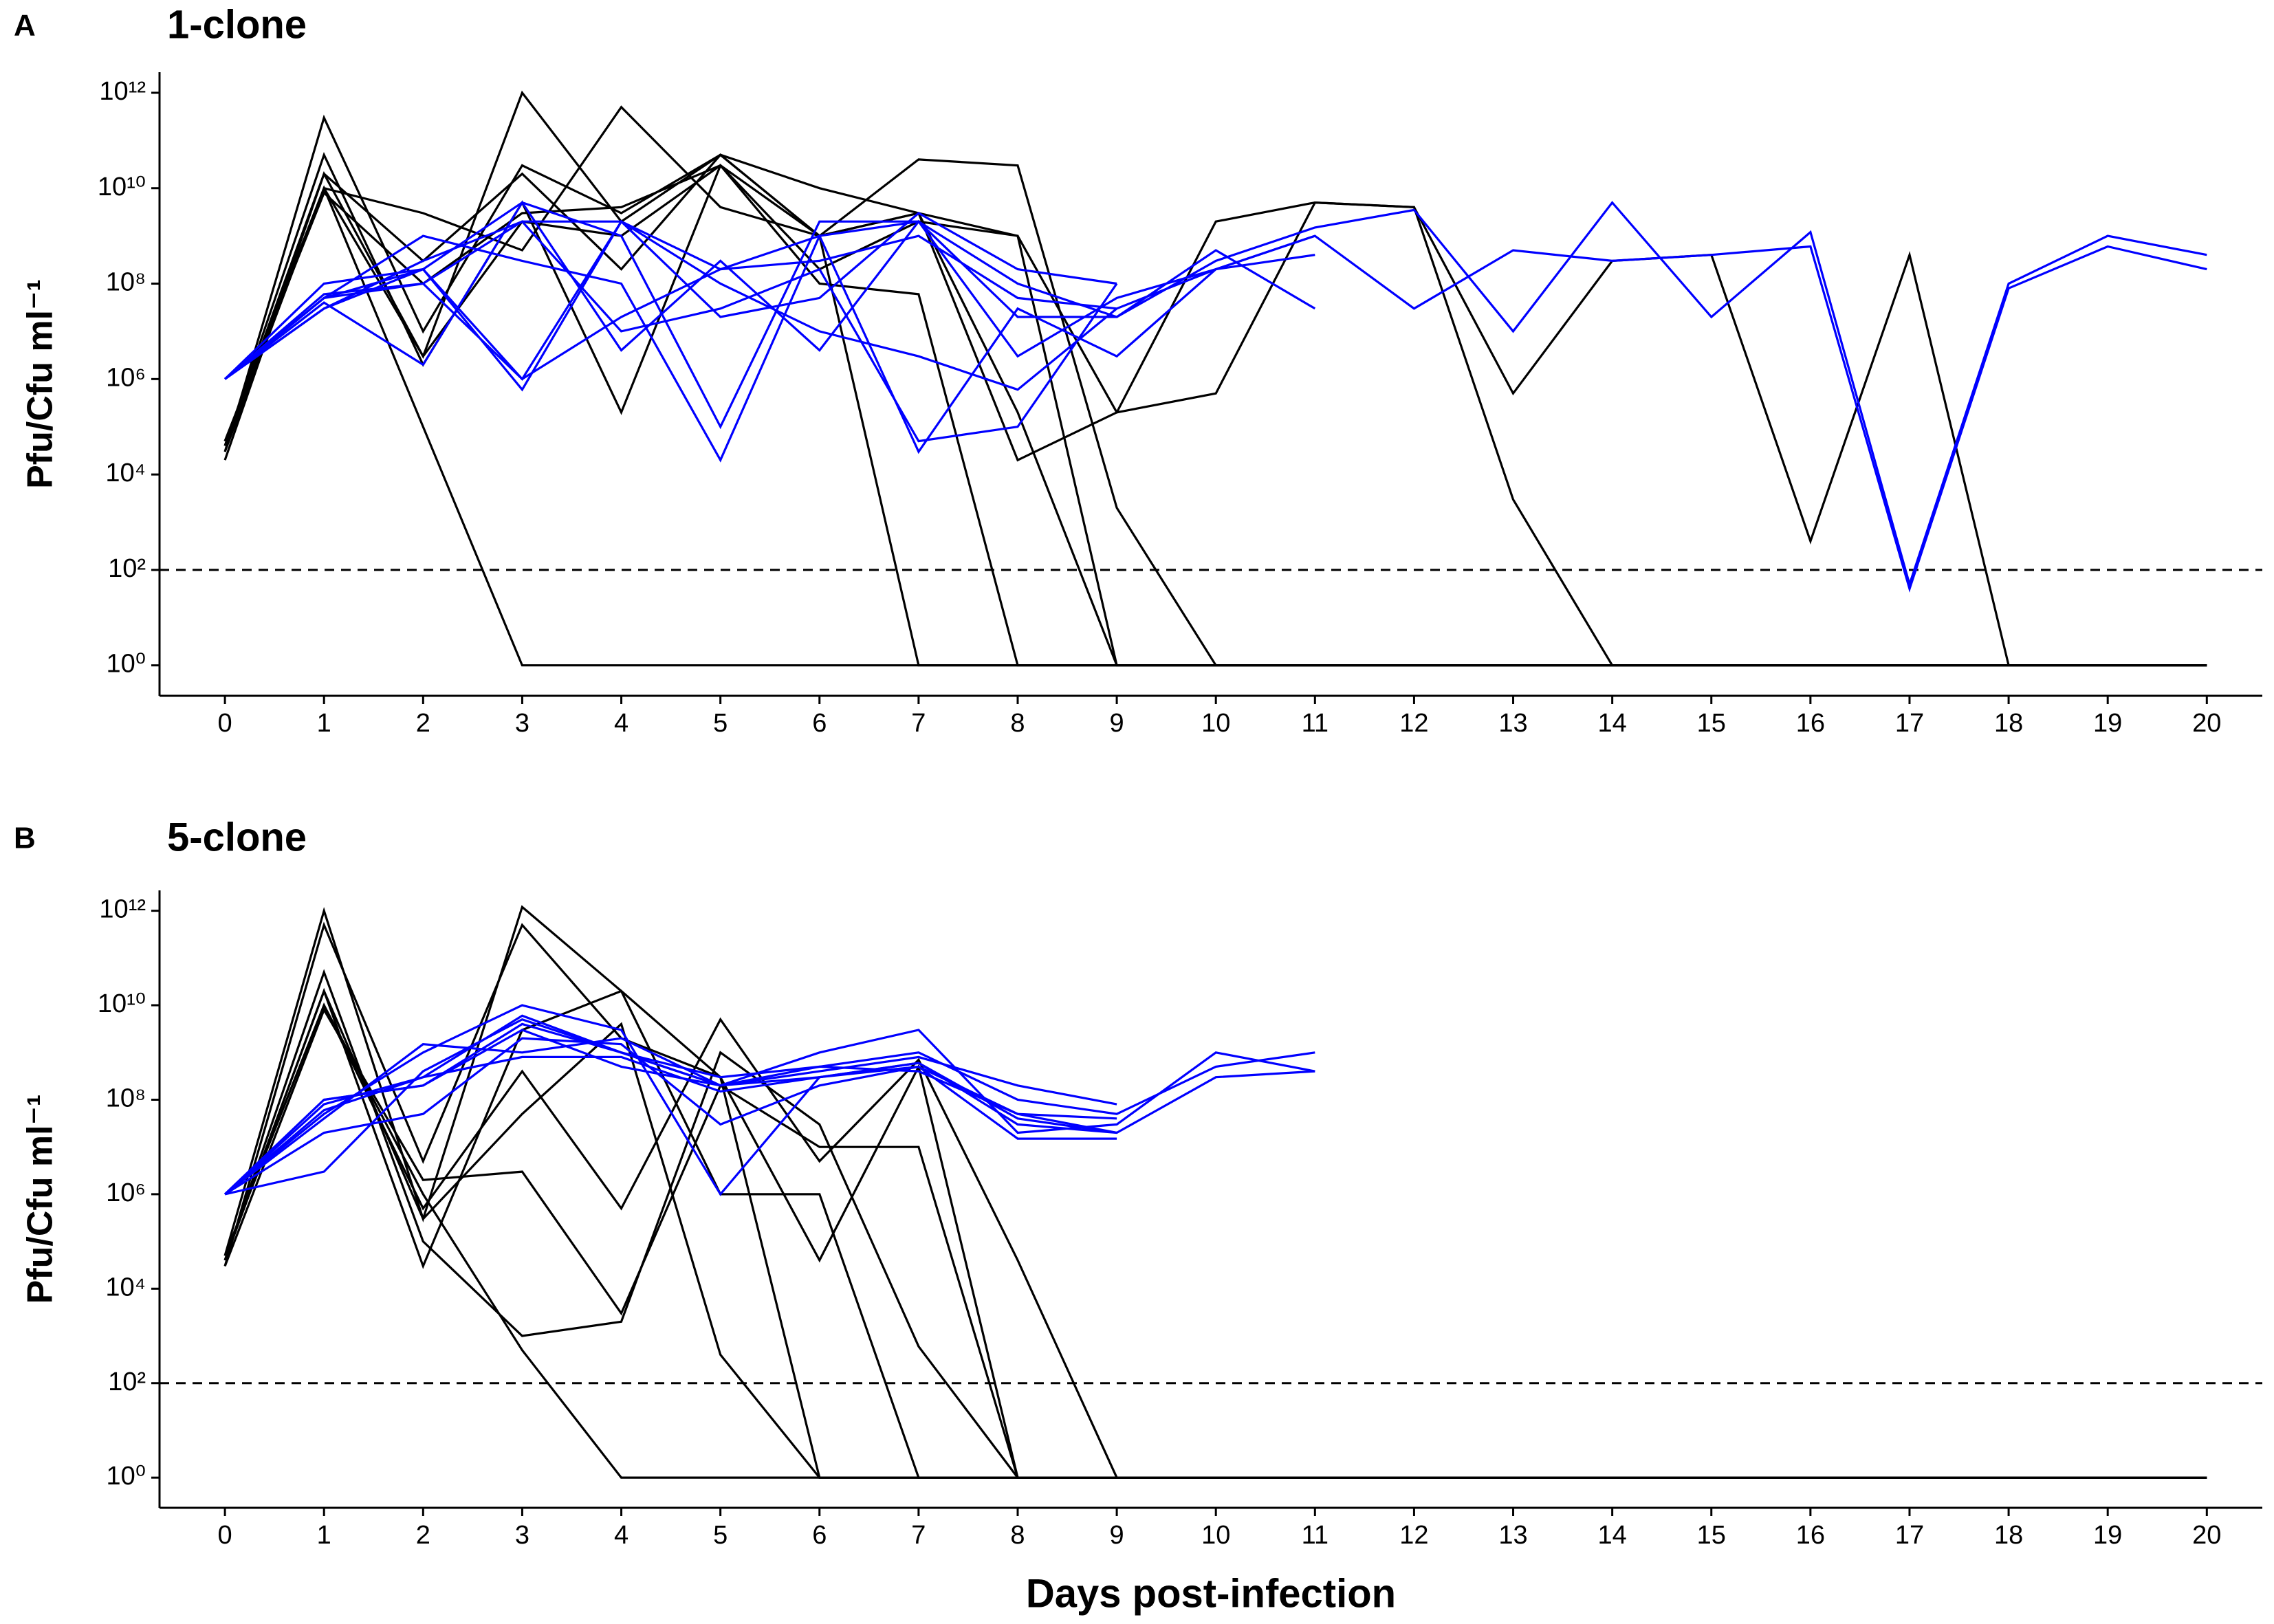 The image size is (2274, 1624). Describe the element at coordinates (237, 837) in the screenshot. I see `panel-title: 5-clone` at that location.